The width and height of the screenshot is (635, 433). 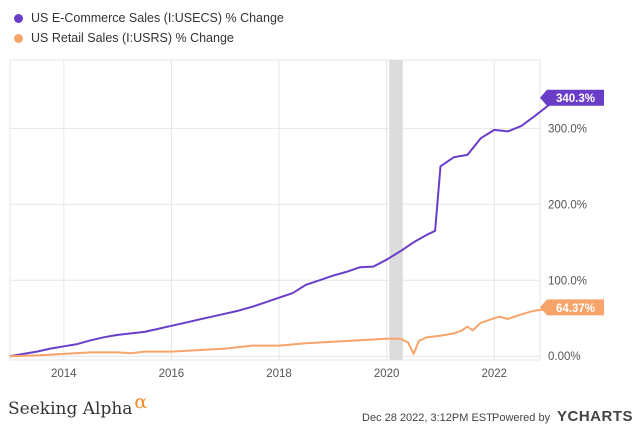 What do you see at coordinates (428, 418) in the screenshot?
I see `timestamp: Dec 28 2022, 3:12PM EST.` at bounding box center [428, 418].